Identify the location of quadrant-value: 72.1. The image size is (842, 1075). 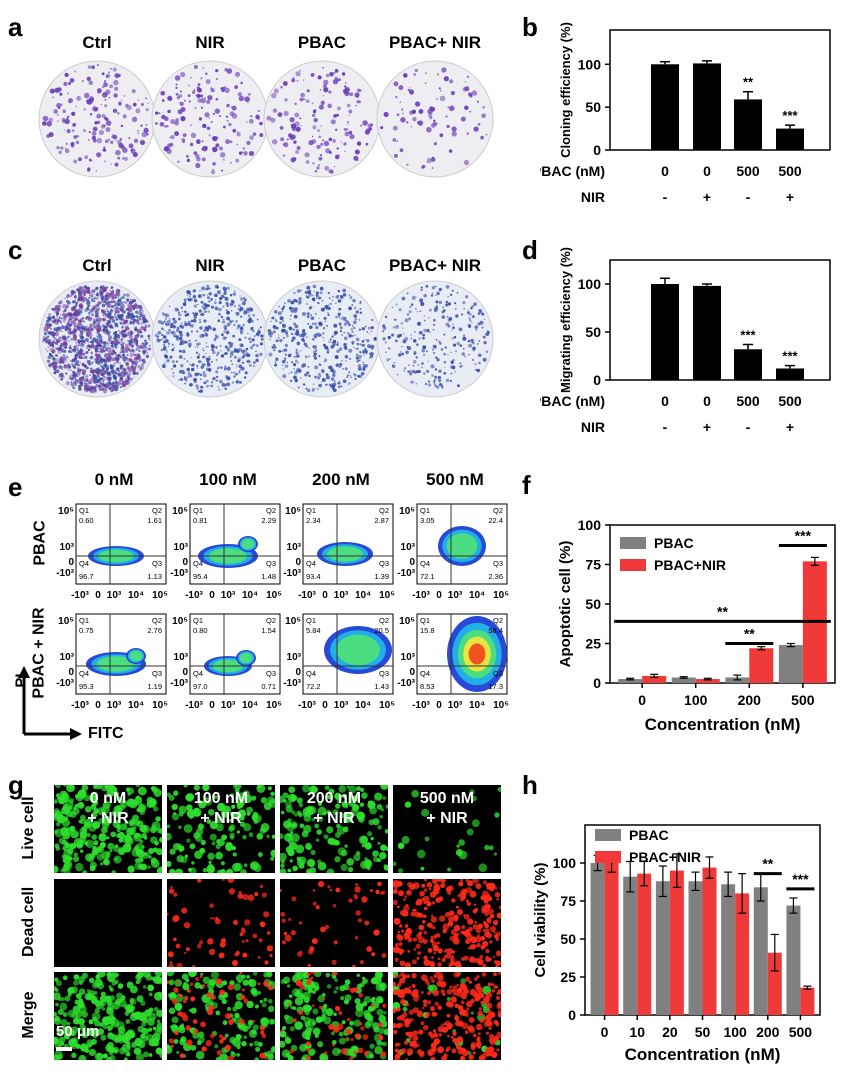
(427, 576).